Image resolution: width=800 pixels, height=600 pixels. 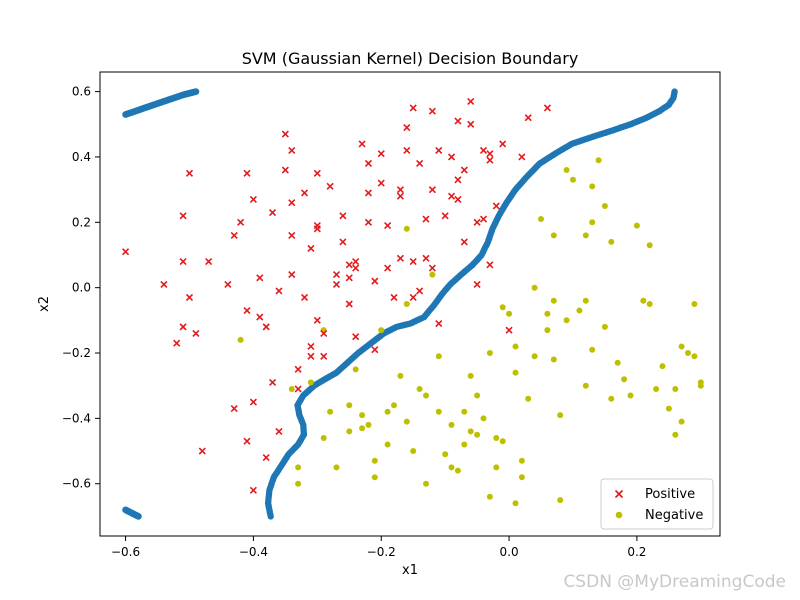 What do you see at coordinates (381, 552) in the screenshot?
I see `x-tick-label: −0.2` at bounding box center [381, 552].